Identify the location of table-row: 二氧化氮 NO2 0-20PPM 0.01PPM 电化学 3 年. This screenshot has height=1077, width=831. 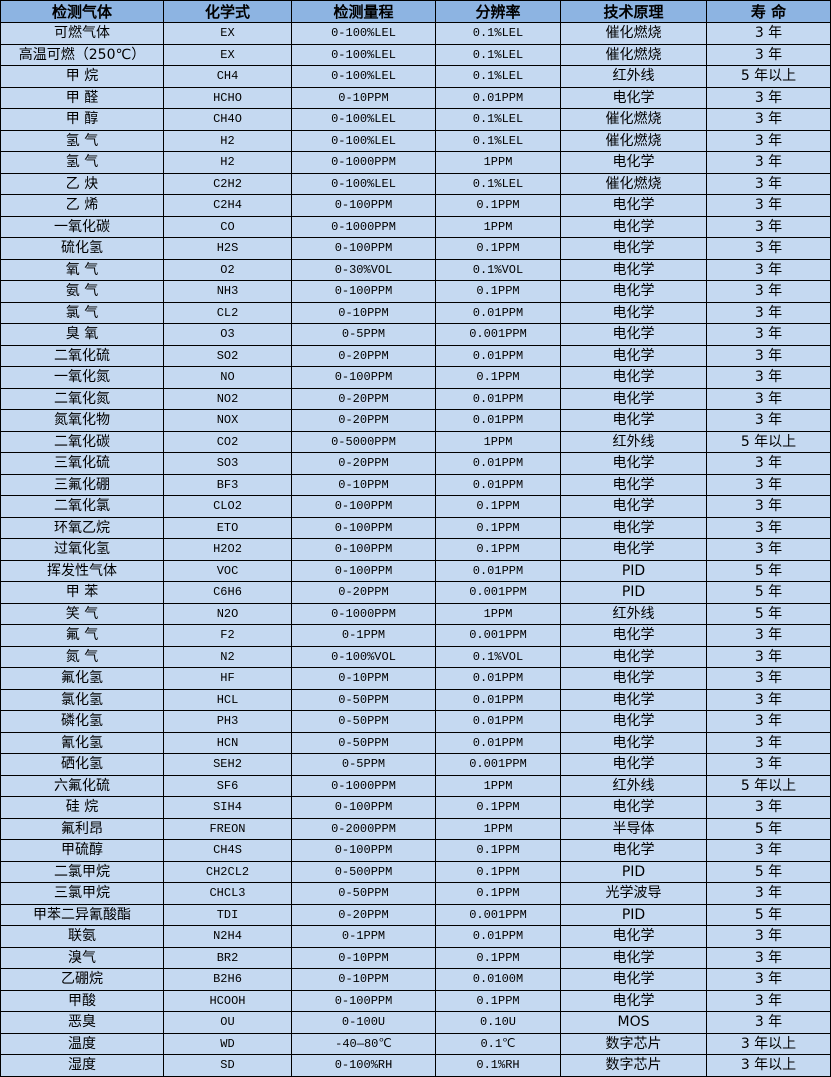
(415, 398).